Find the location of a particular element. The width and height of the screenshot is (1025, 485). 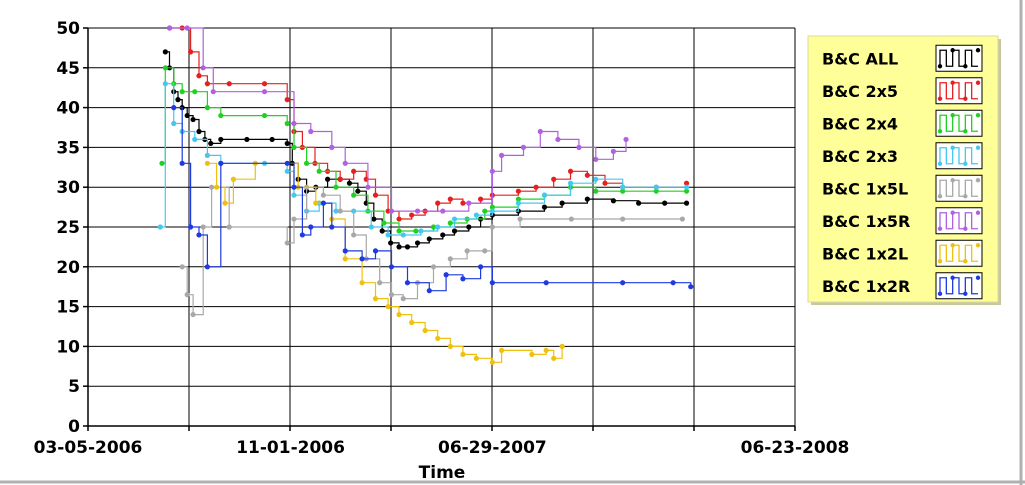

y-tick-label: 45 is located at coordinates (68, 69).